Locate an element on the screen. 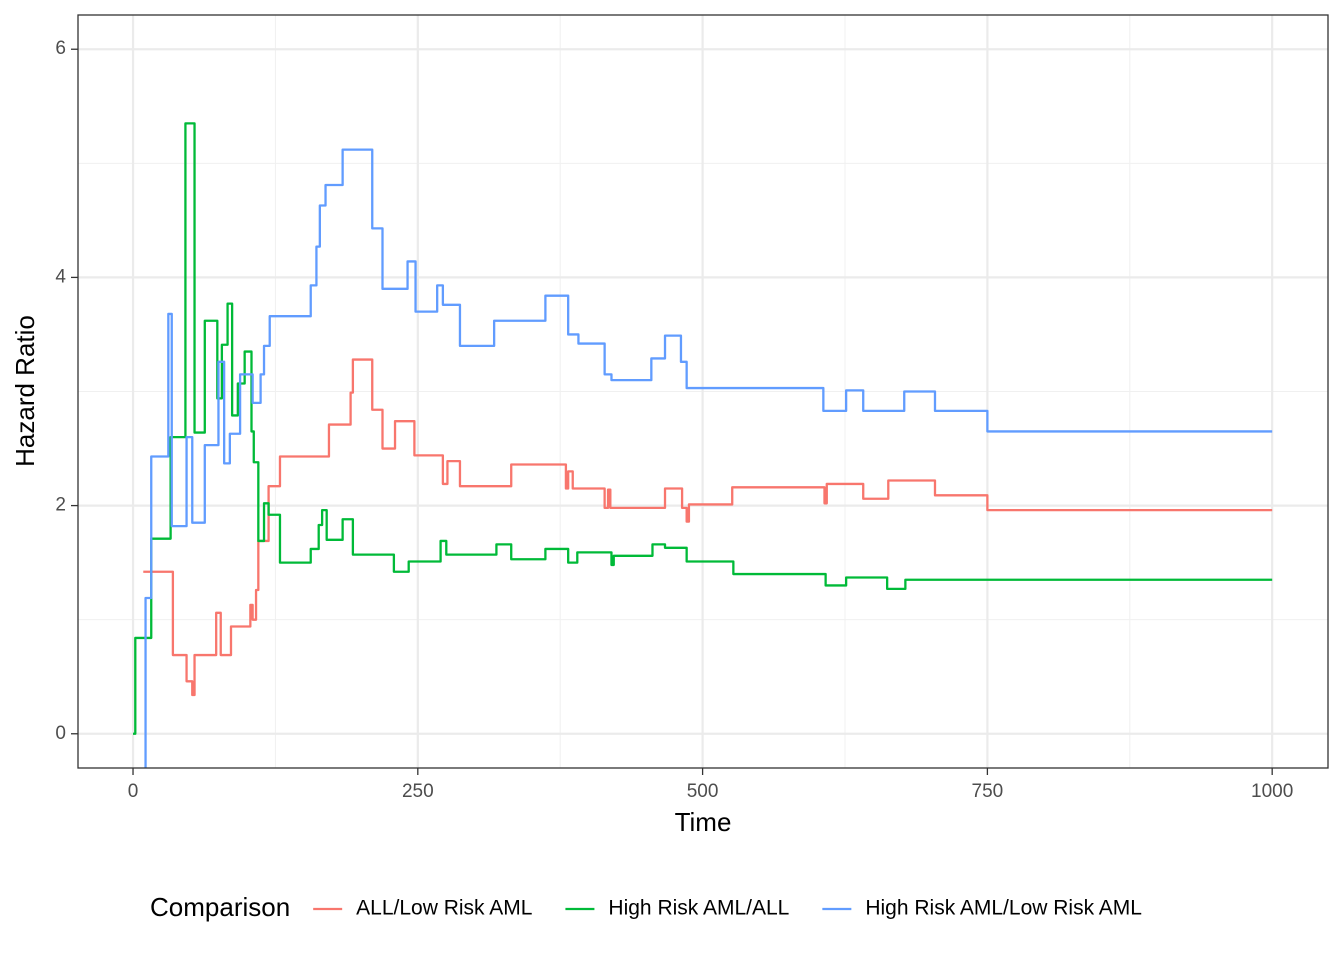 This screenshot has width=1344, height=965. legend-label: High Risk AML/Low Risk AML is located at coordinates (1003, 908).